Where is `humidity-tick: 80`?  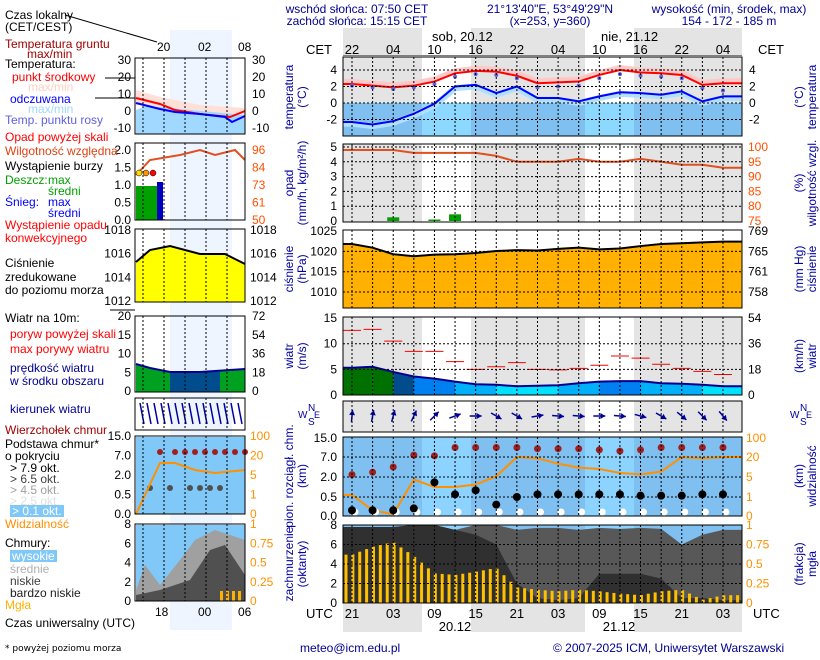 humidity-tick: 80 is located at coordinates (755, 206).